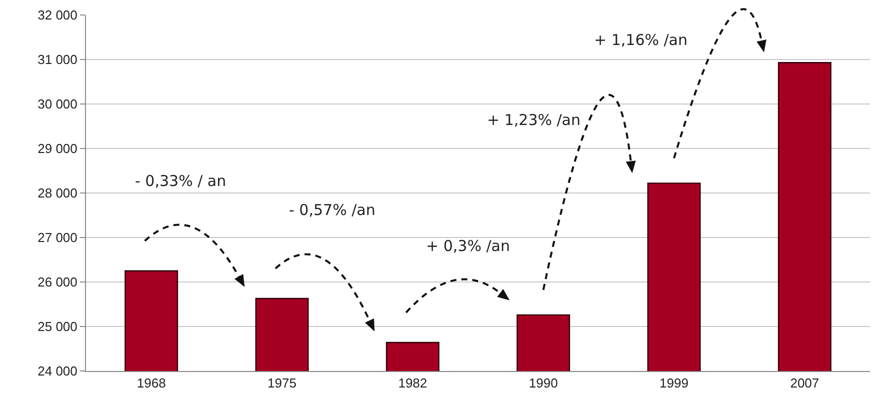  Describe the element at coordinates (413, 383) in the screenshot. I see `x-tick-label: 1982` at that location.